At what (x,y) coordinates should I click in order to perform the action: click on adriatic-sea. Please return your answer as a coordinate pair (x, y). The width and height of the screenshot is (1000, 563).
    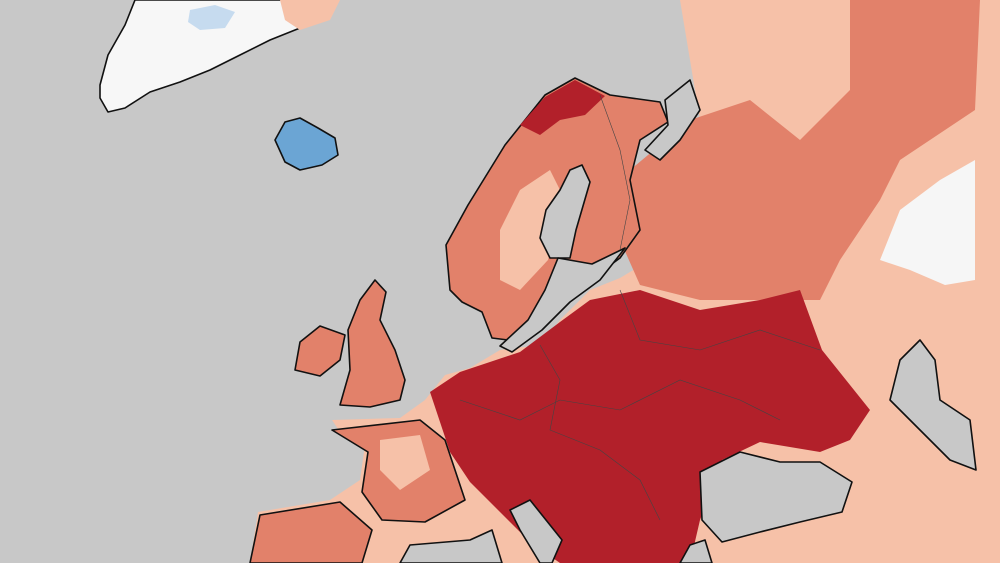
    Looking at the image, I should click on (536, 531).